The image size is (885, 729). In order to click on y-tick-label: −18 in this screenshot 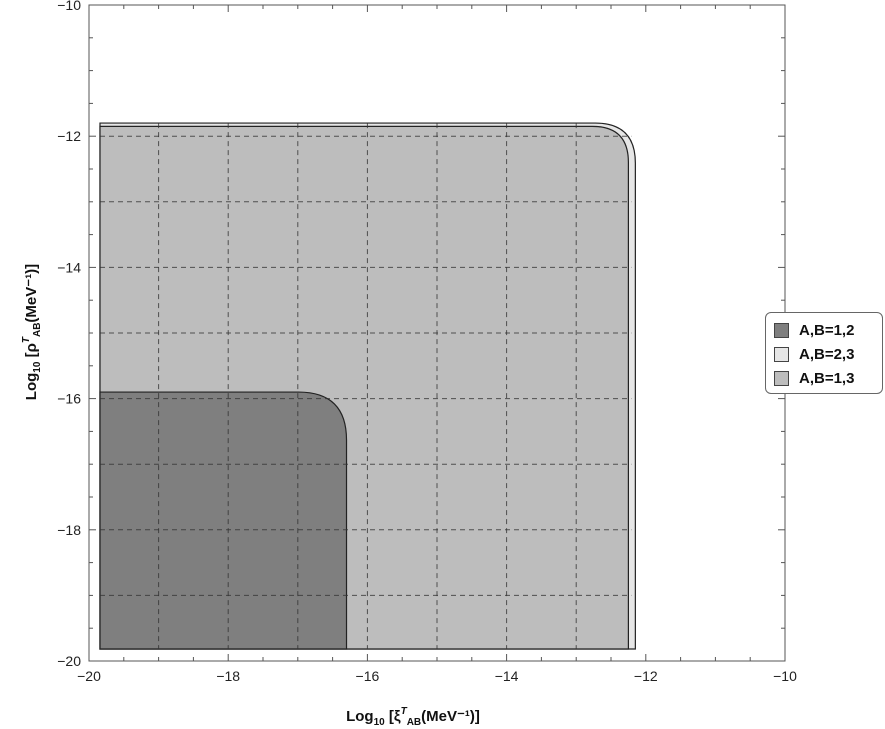, I will do `click(69, 530)`.